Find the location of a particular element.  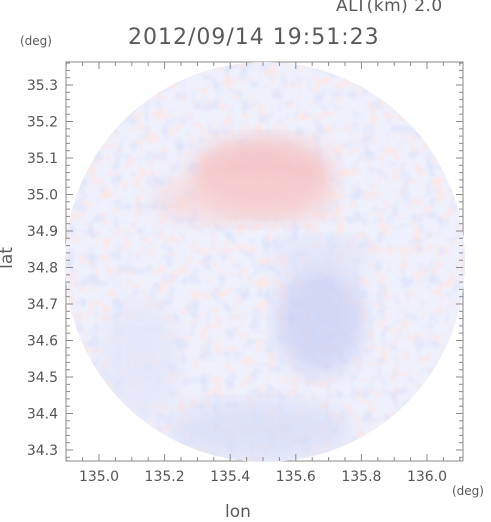

x-tick-label: 135.8 is located at coordinates (361, 477).